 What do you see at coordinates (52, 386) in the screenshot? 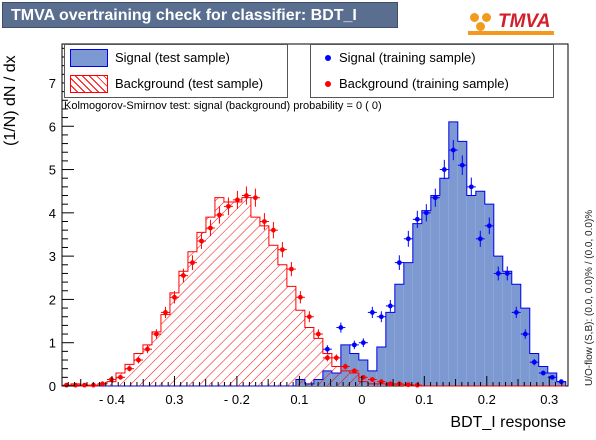
I see `y-tick-label: 0` at bounding box center [52, 386].